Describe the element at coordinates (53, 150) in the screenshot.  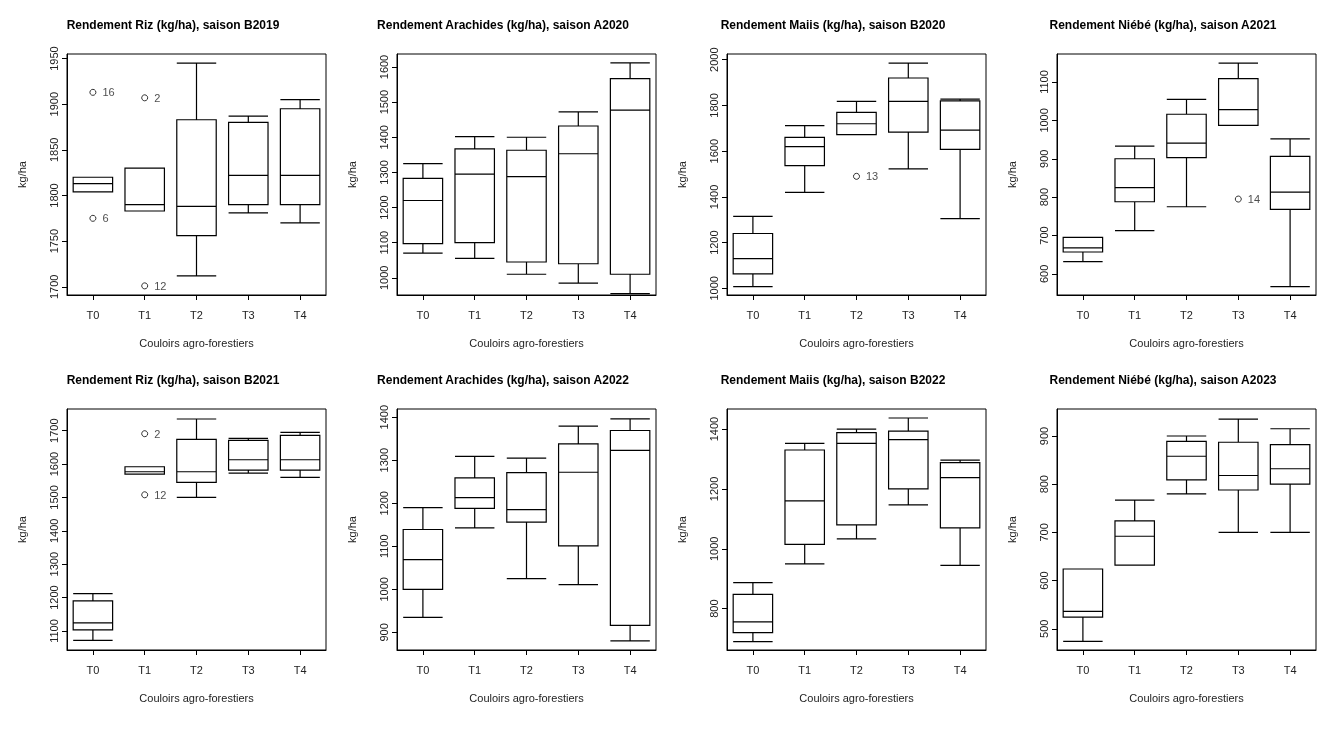
I see `y-tick-label: 1850` at that location.